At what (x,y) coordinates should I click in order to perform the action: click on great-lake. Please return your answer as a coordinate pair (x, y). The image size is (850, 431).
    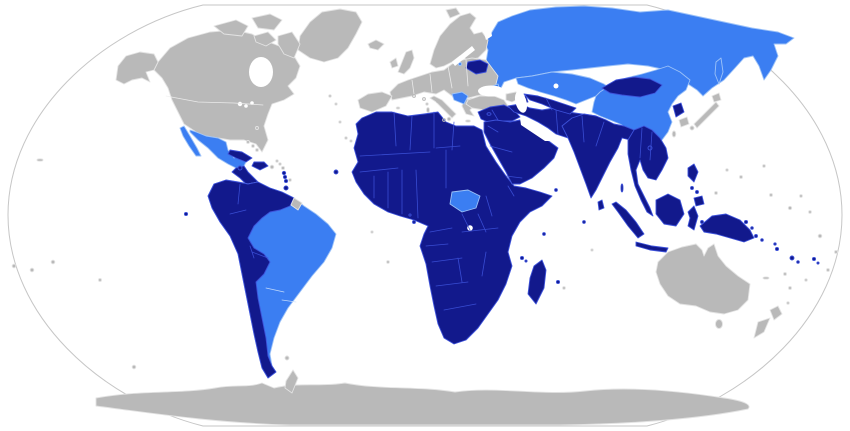
    Looking at the image, I should click on (240, 104).